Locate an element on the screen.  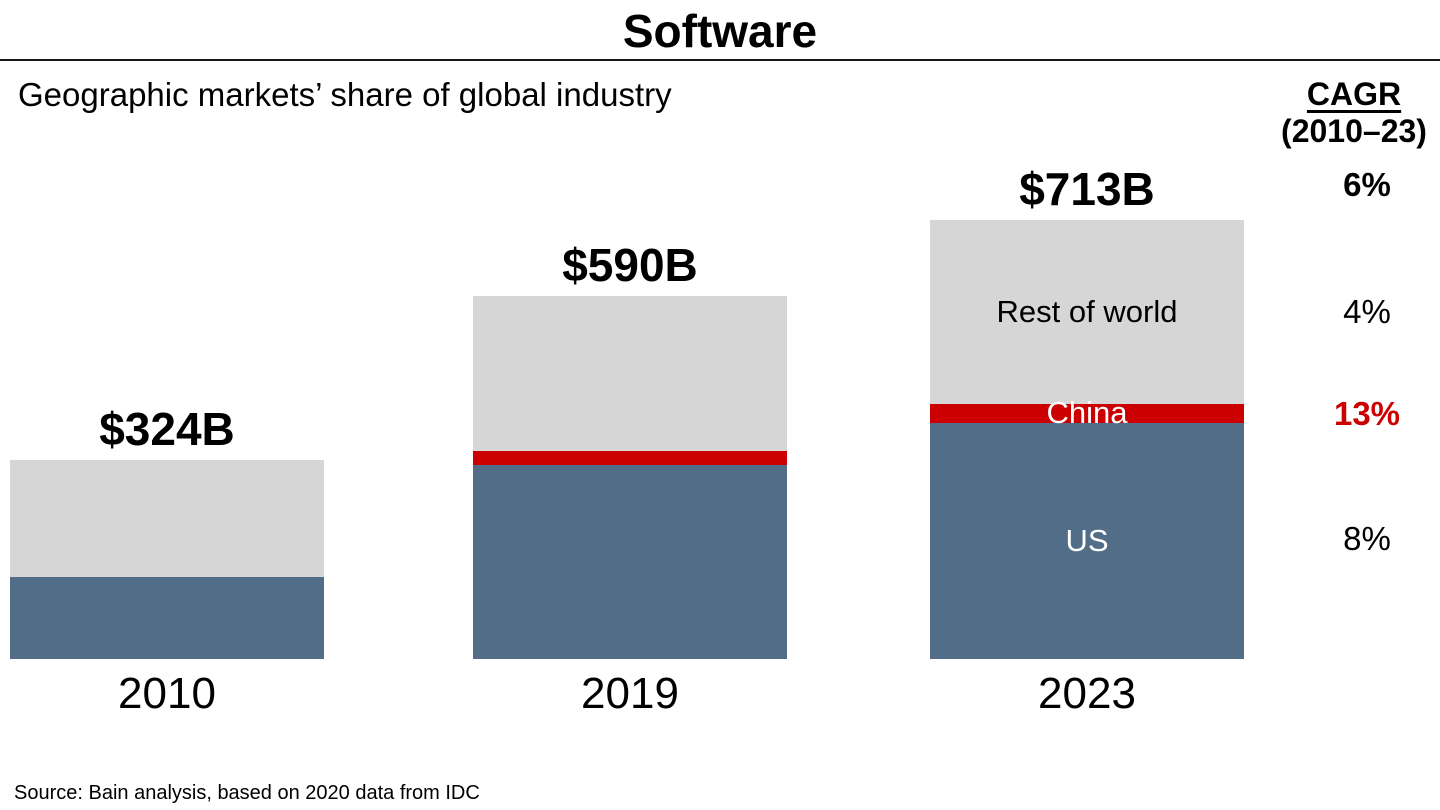
segment-label-us: US is located at coordinates (1087, 541).